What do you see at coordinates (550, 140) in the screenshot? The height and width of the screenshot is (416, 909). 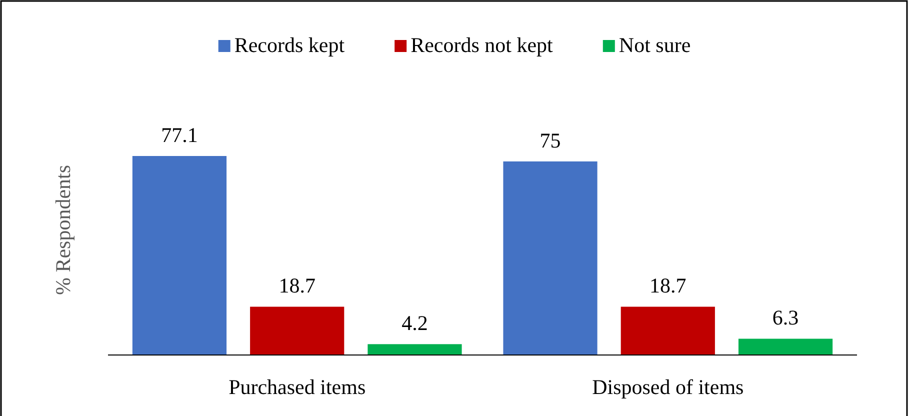 I see `data-label: 75` at bounding box center [550, 140].